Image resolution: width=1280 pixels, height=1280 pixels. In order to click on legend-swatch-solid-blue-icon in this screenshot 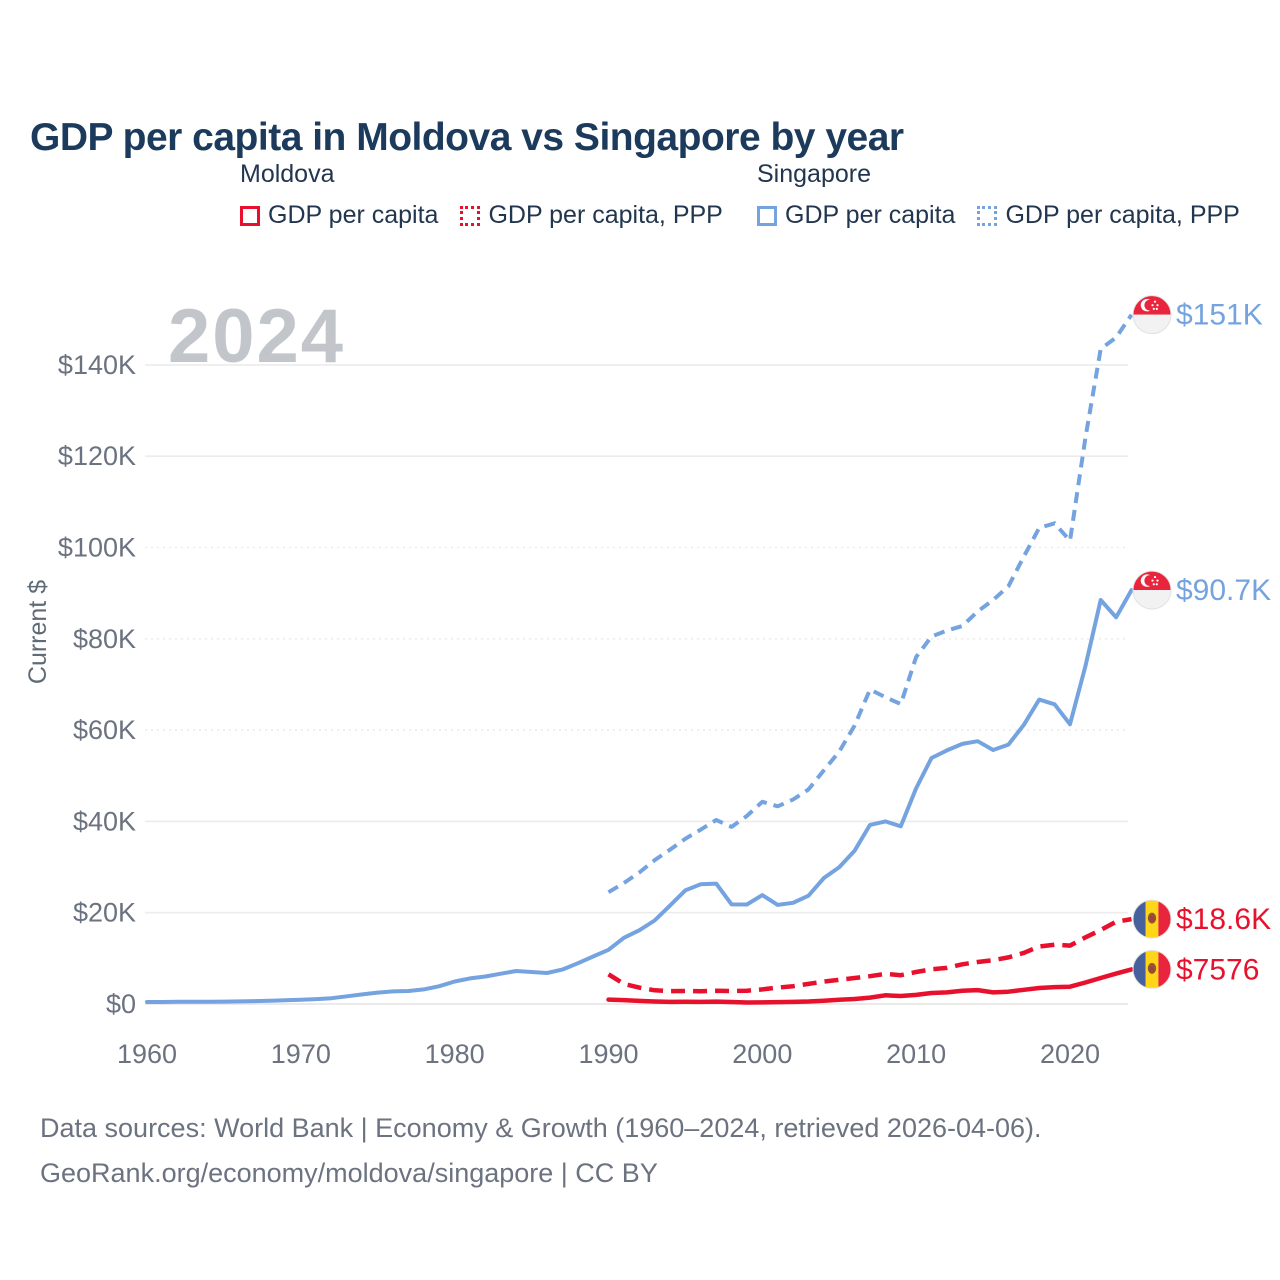, I will do `click(767, 215)`.